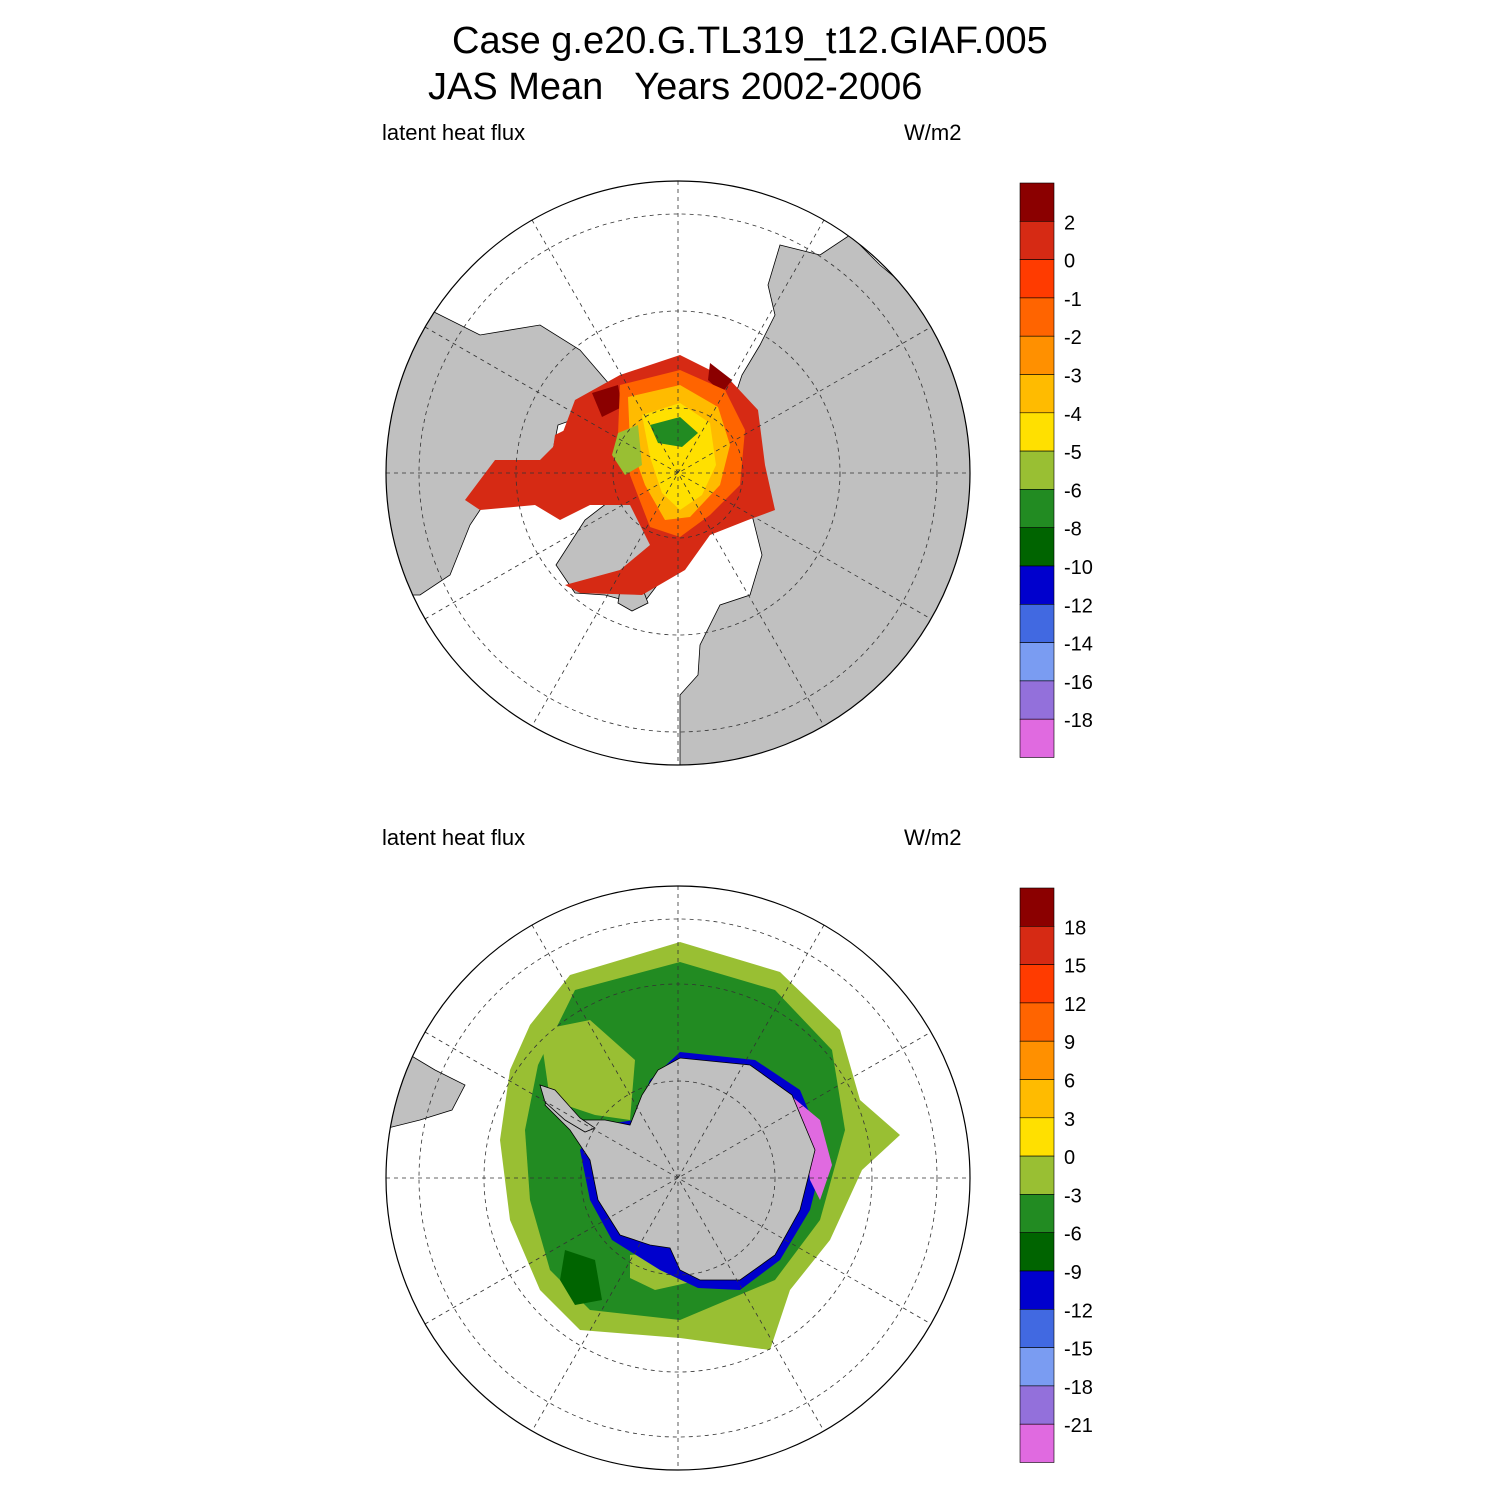  Describe the element at coordinates (454, 837) in the screenshot. I see `south-variable-label: latent heat flux` at that location.